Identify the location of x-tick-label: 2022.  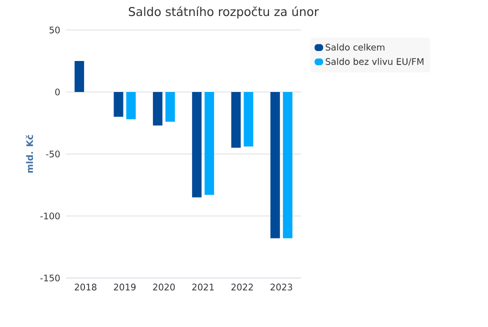
(242, 287).